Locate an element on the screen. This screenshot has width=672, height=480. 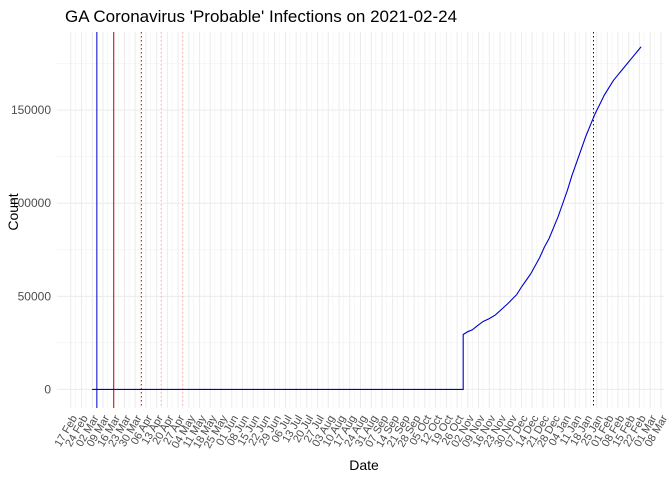
x-axis-title: Date is located at coordinates (364, 465).